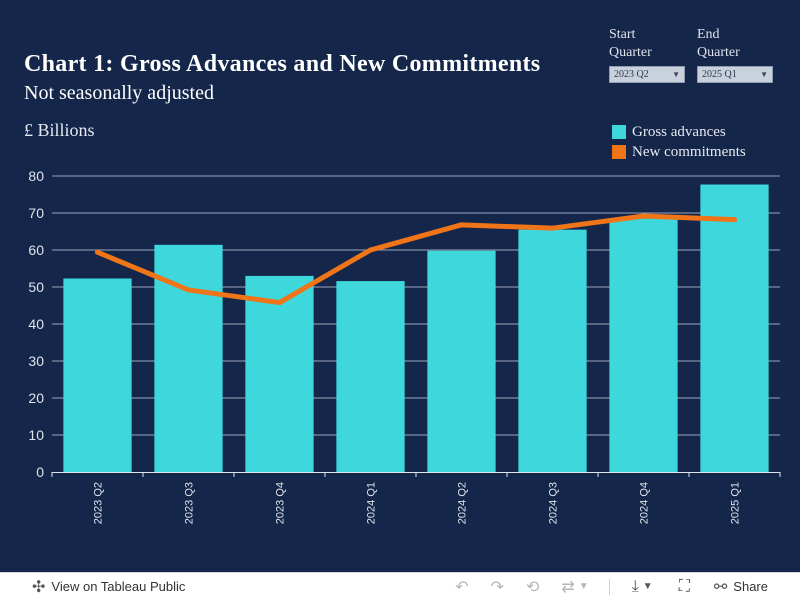 This screenshot has height=600, width=800. What do you see at coordinates (463, 503) in the screenshot?
I see `x-tick-label: 2024 Q2` at bounding box center [463, 503].